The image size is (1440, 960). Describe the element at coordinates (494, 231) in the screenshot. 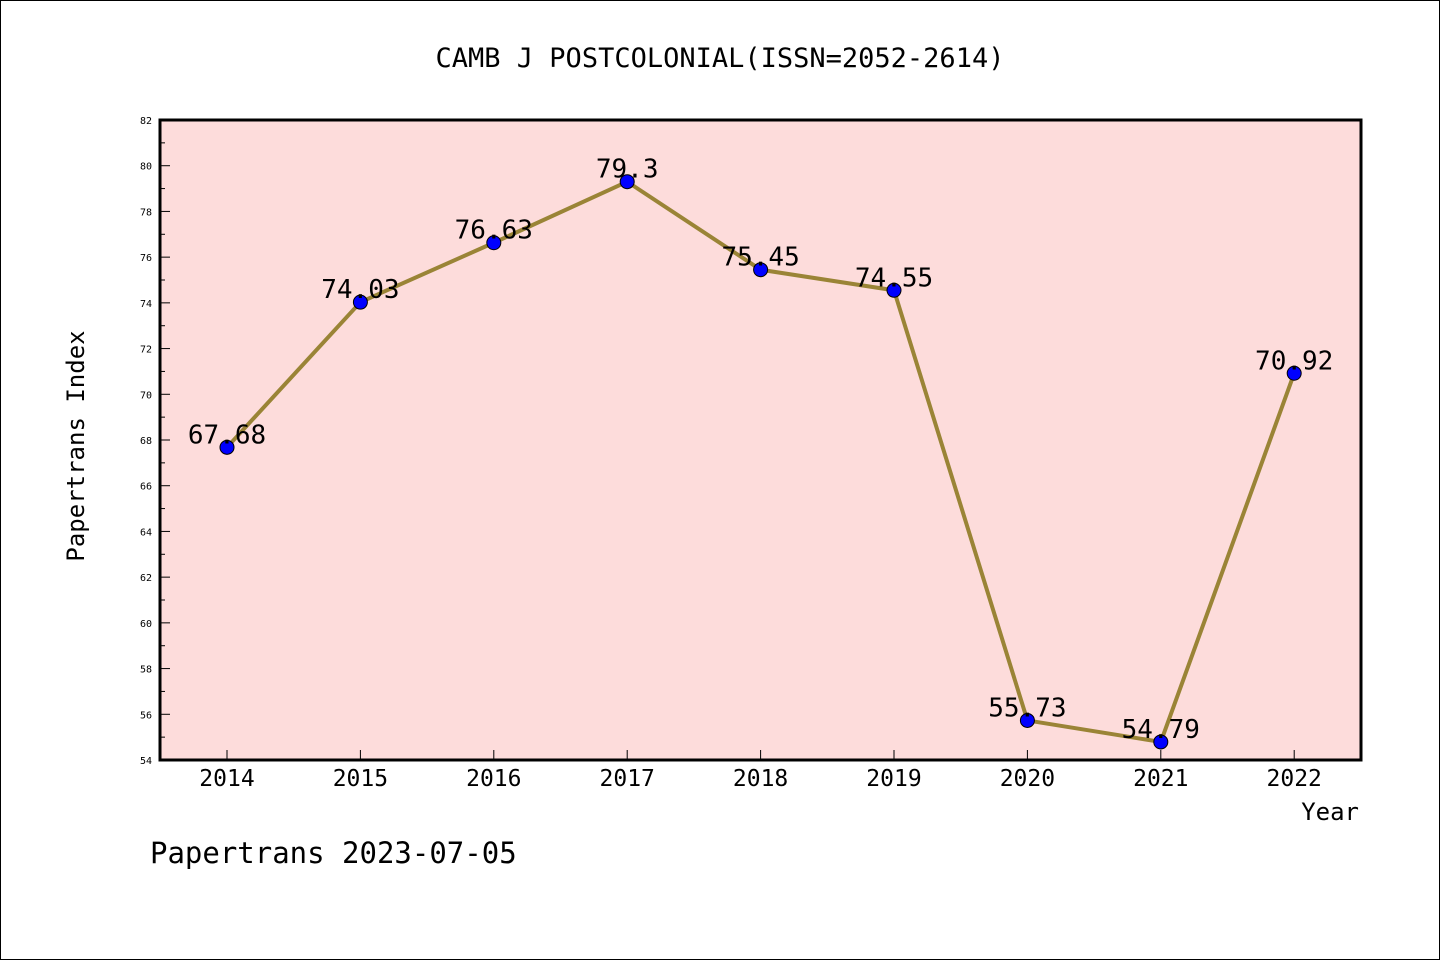

I see `data-label-2016: 76.63` at that location.